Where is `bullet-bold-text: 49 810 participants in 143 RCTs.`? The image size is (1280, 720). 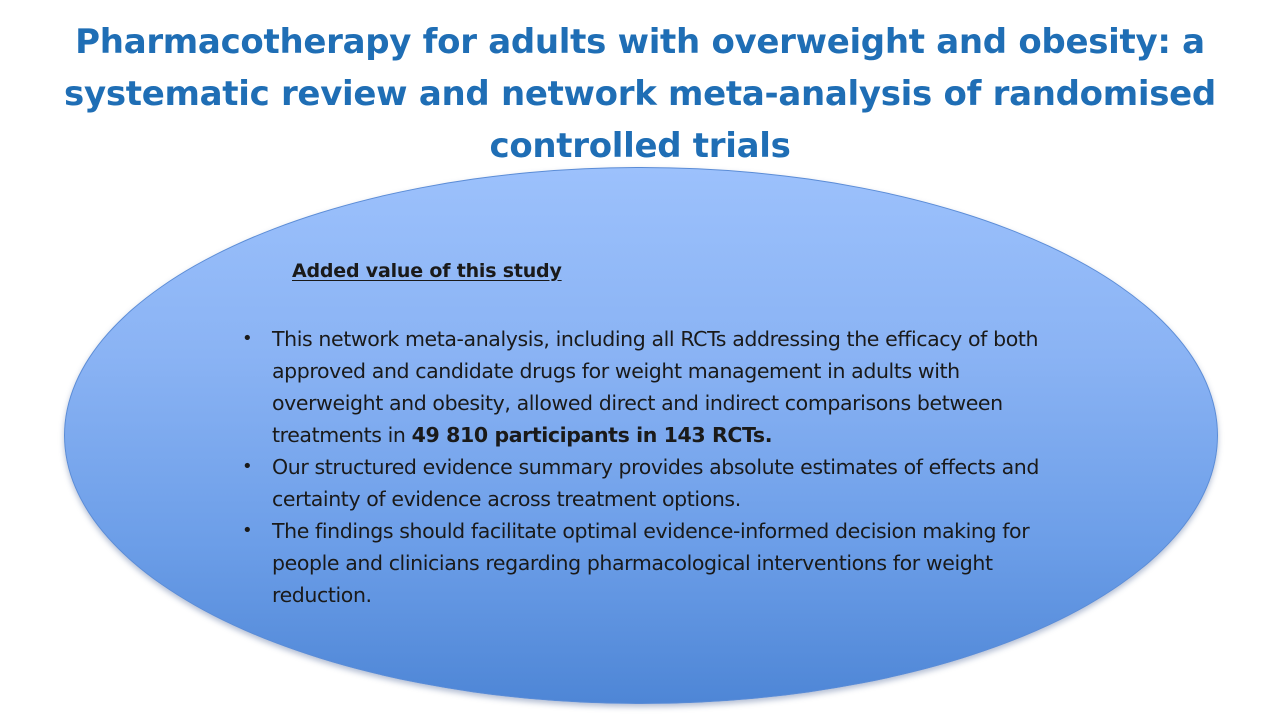 bullet-bold-text: 49 810 participants in 143 RCTs. is located at coordinates (592, 435).